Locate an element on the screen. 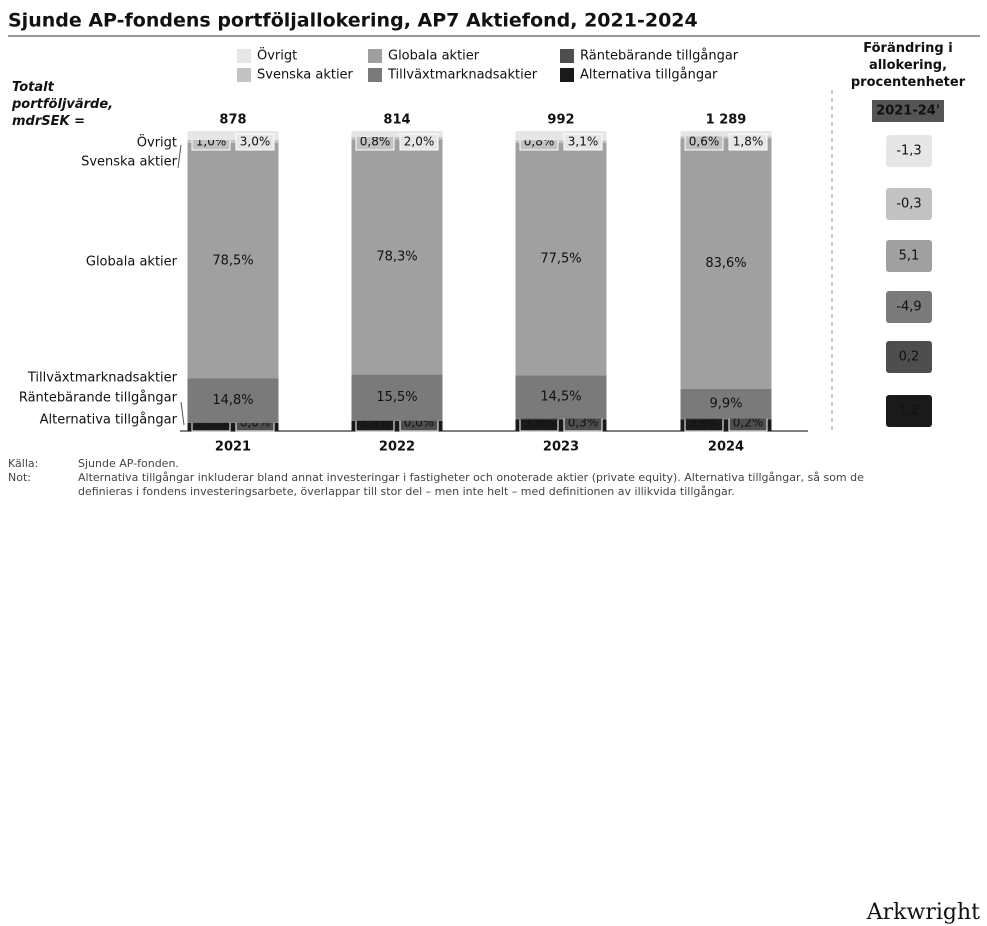  total-label: 1 289 is located at coordinates (726, 120).